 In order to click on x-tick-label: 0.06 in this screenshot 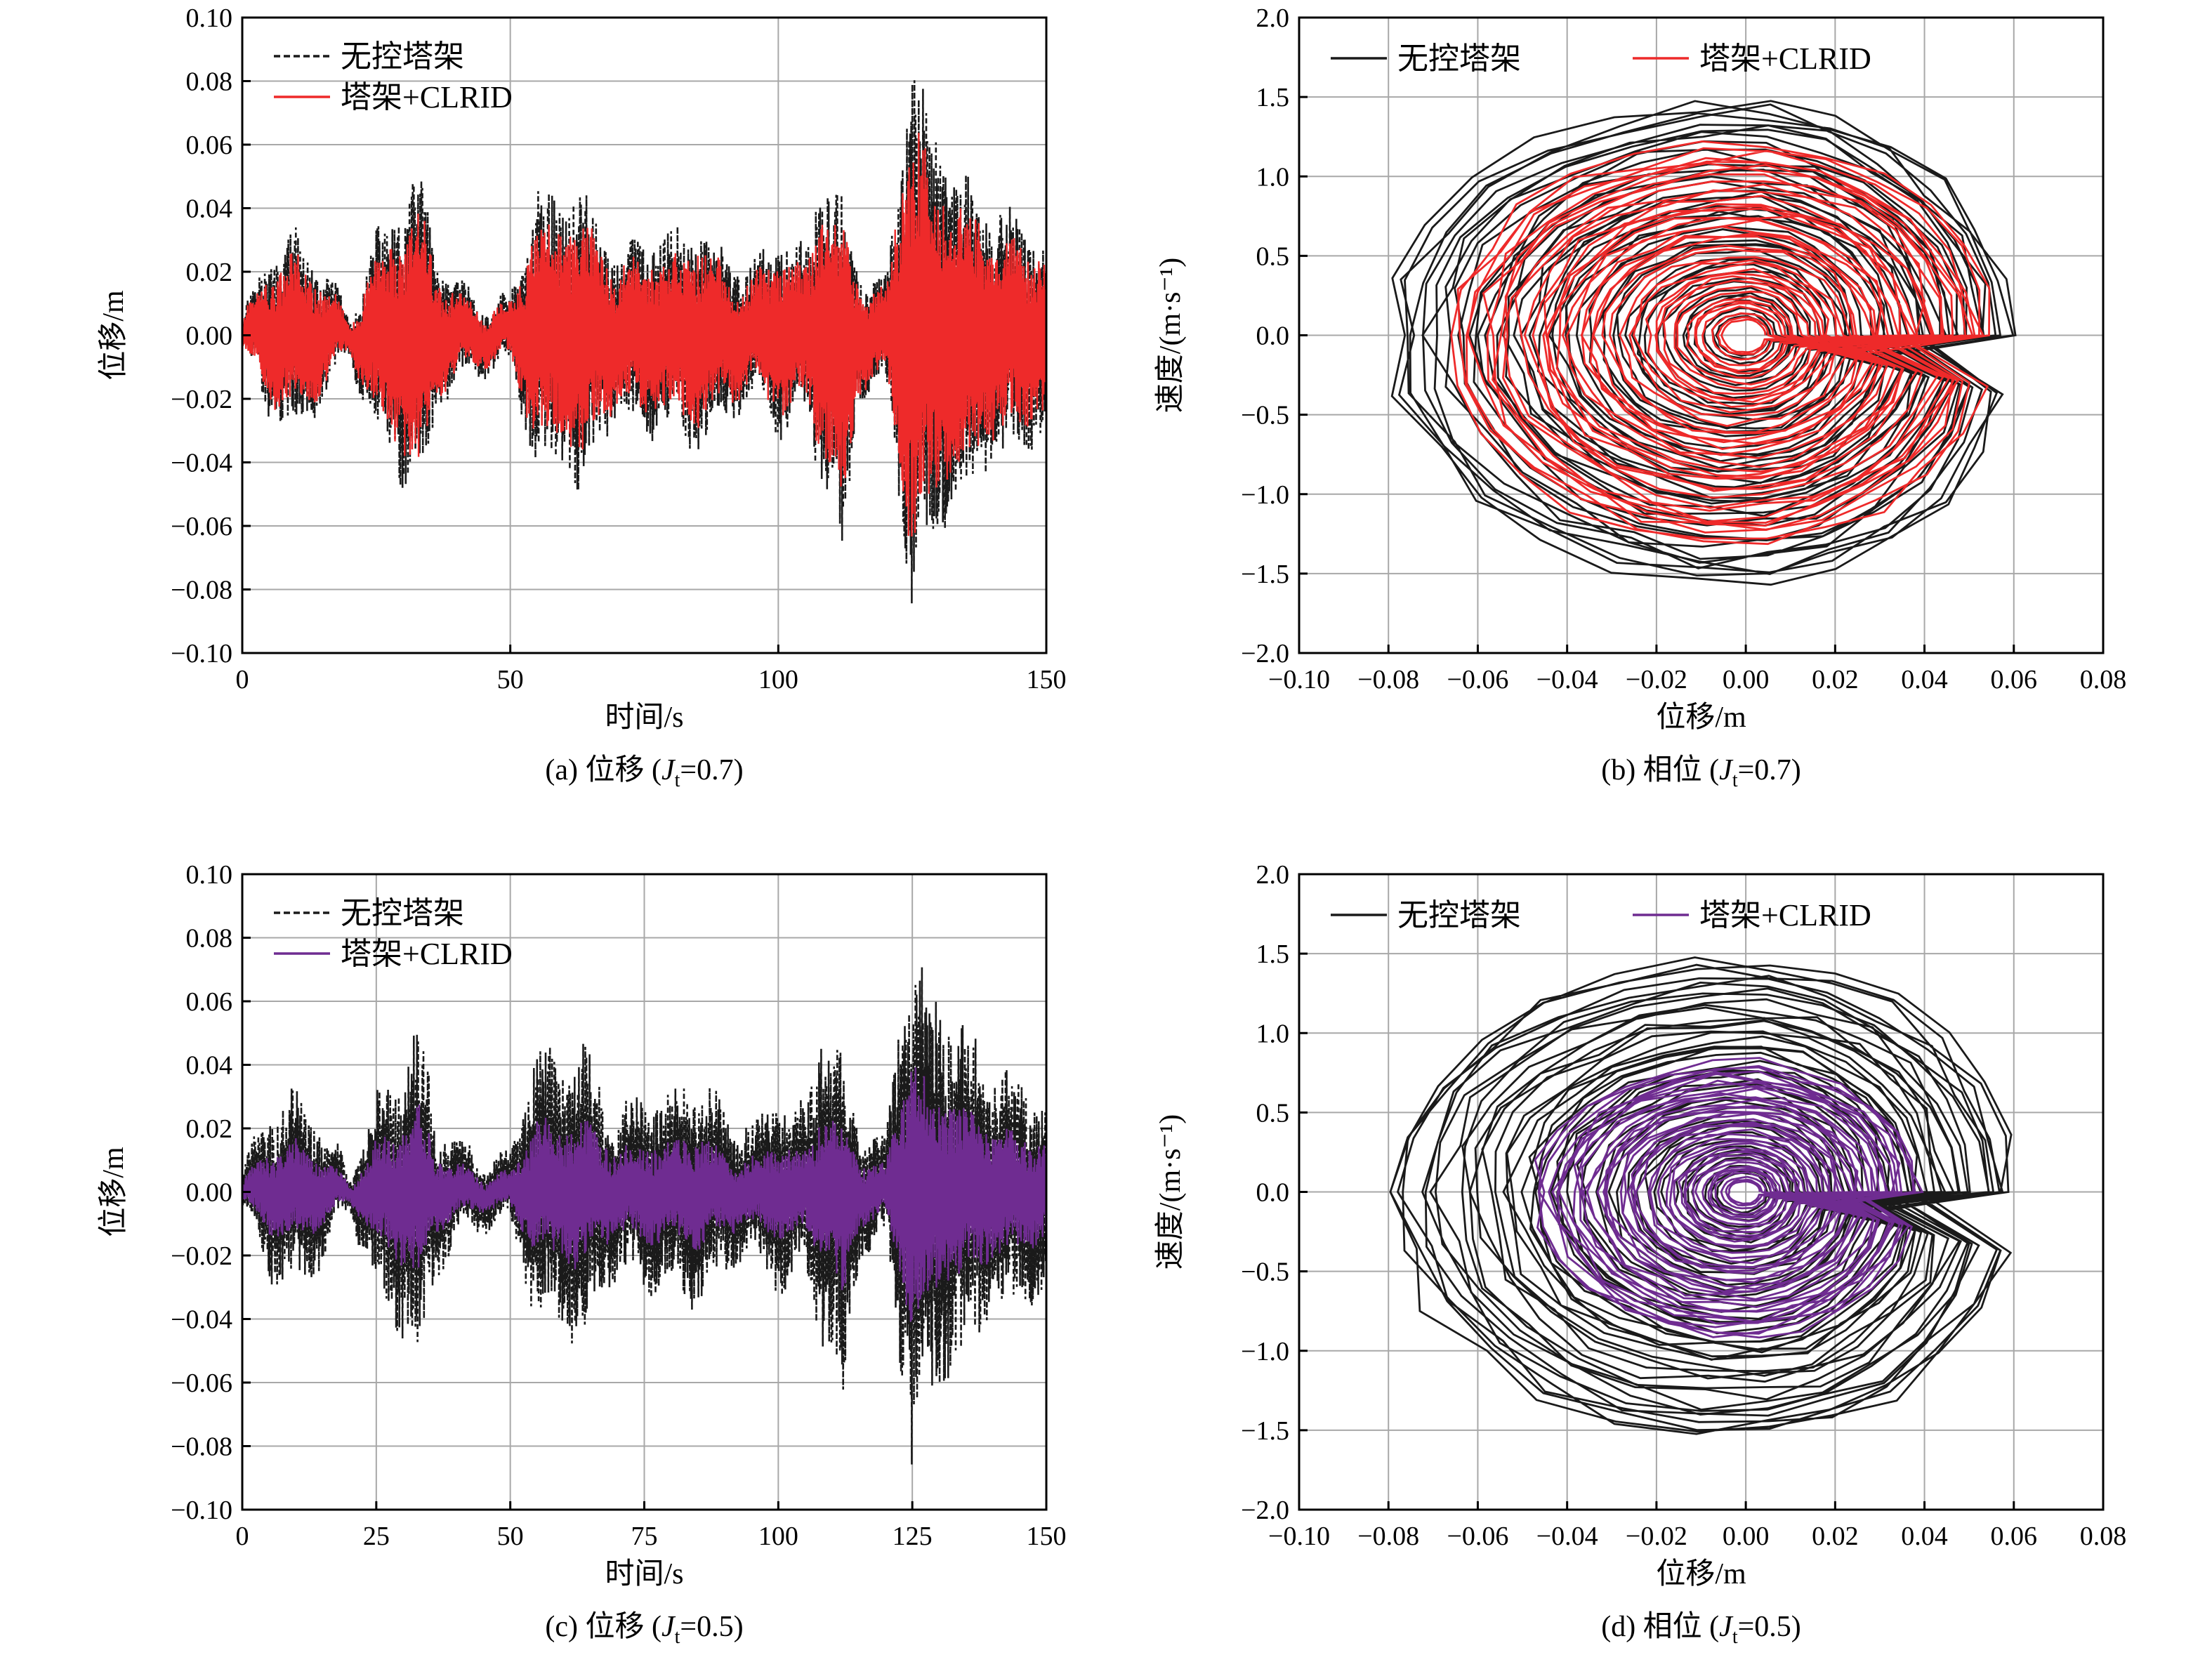, I will do `click(2014, 679)`.